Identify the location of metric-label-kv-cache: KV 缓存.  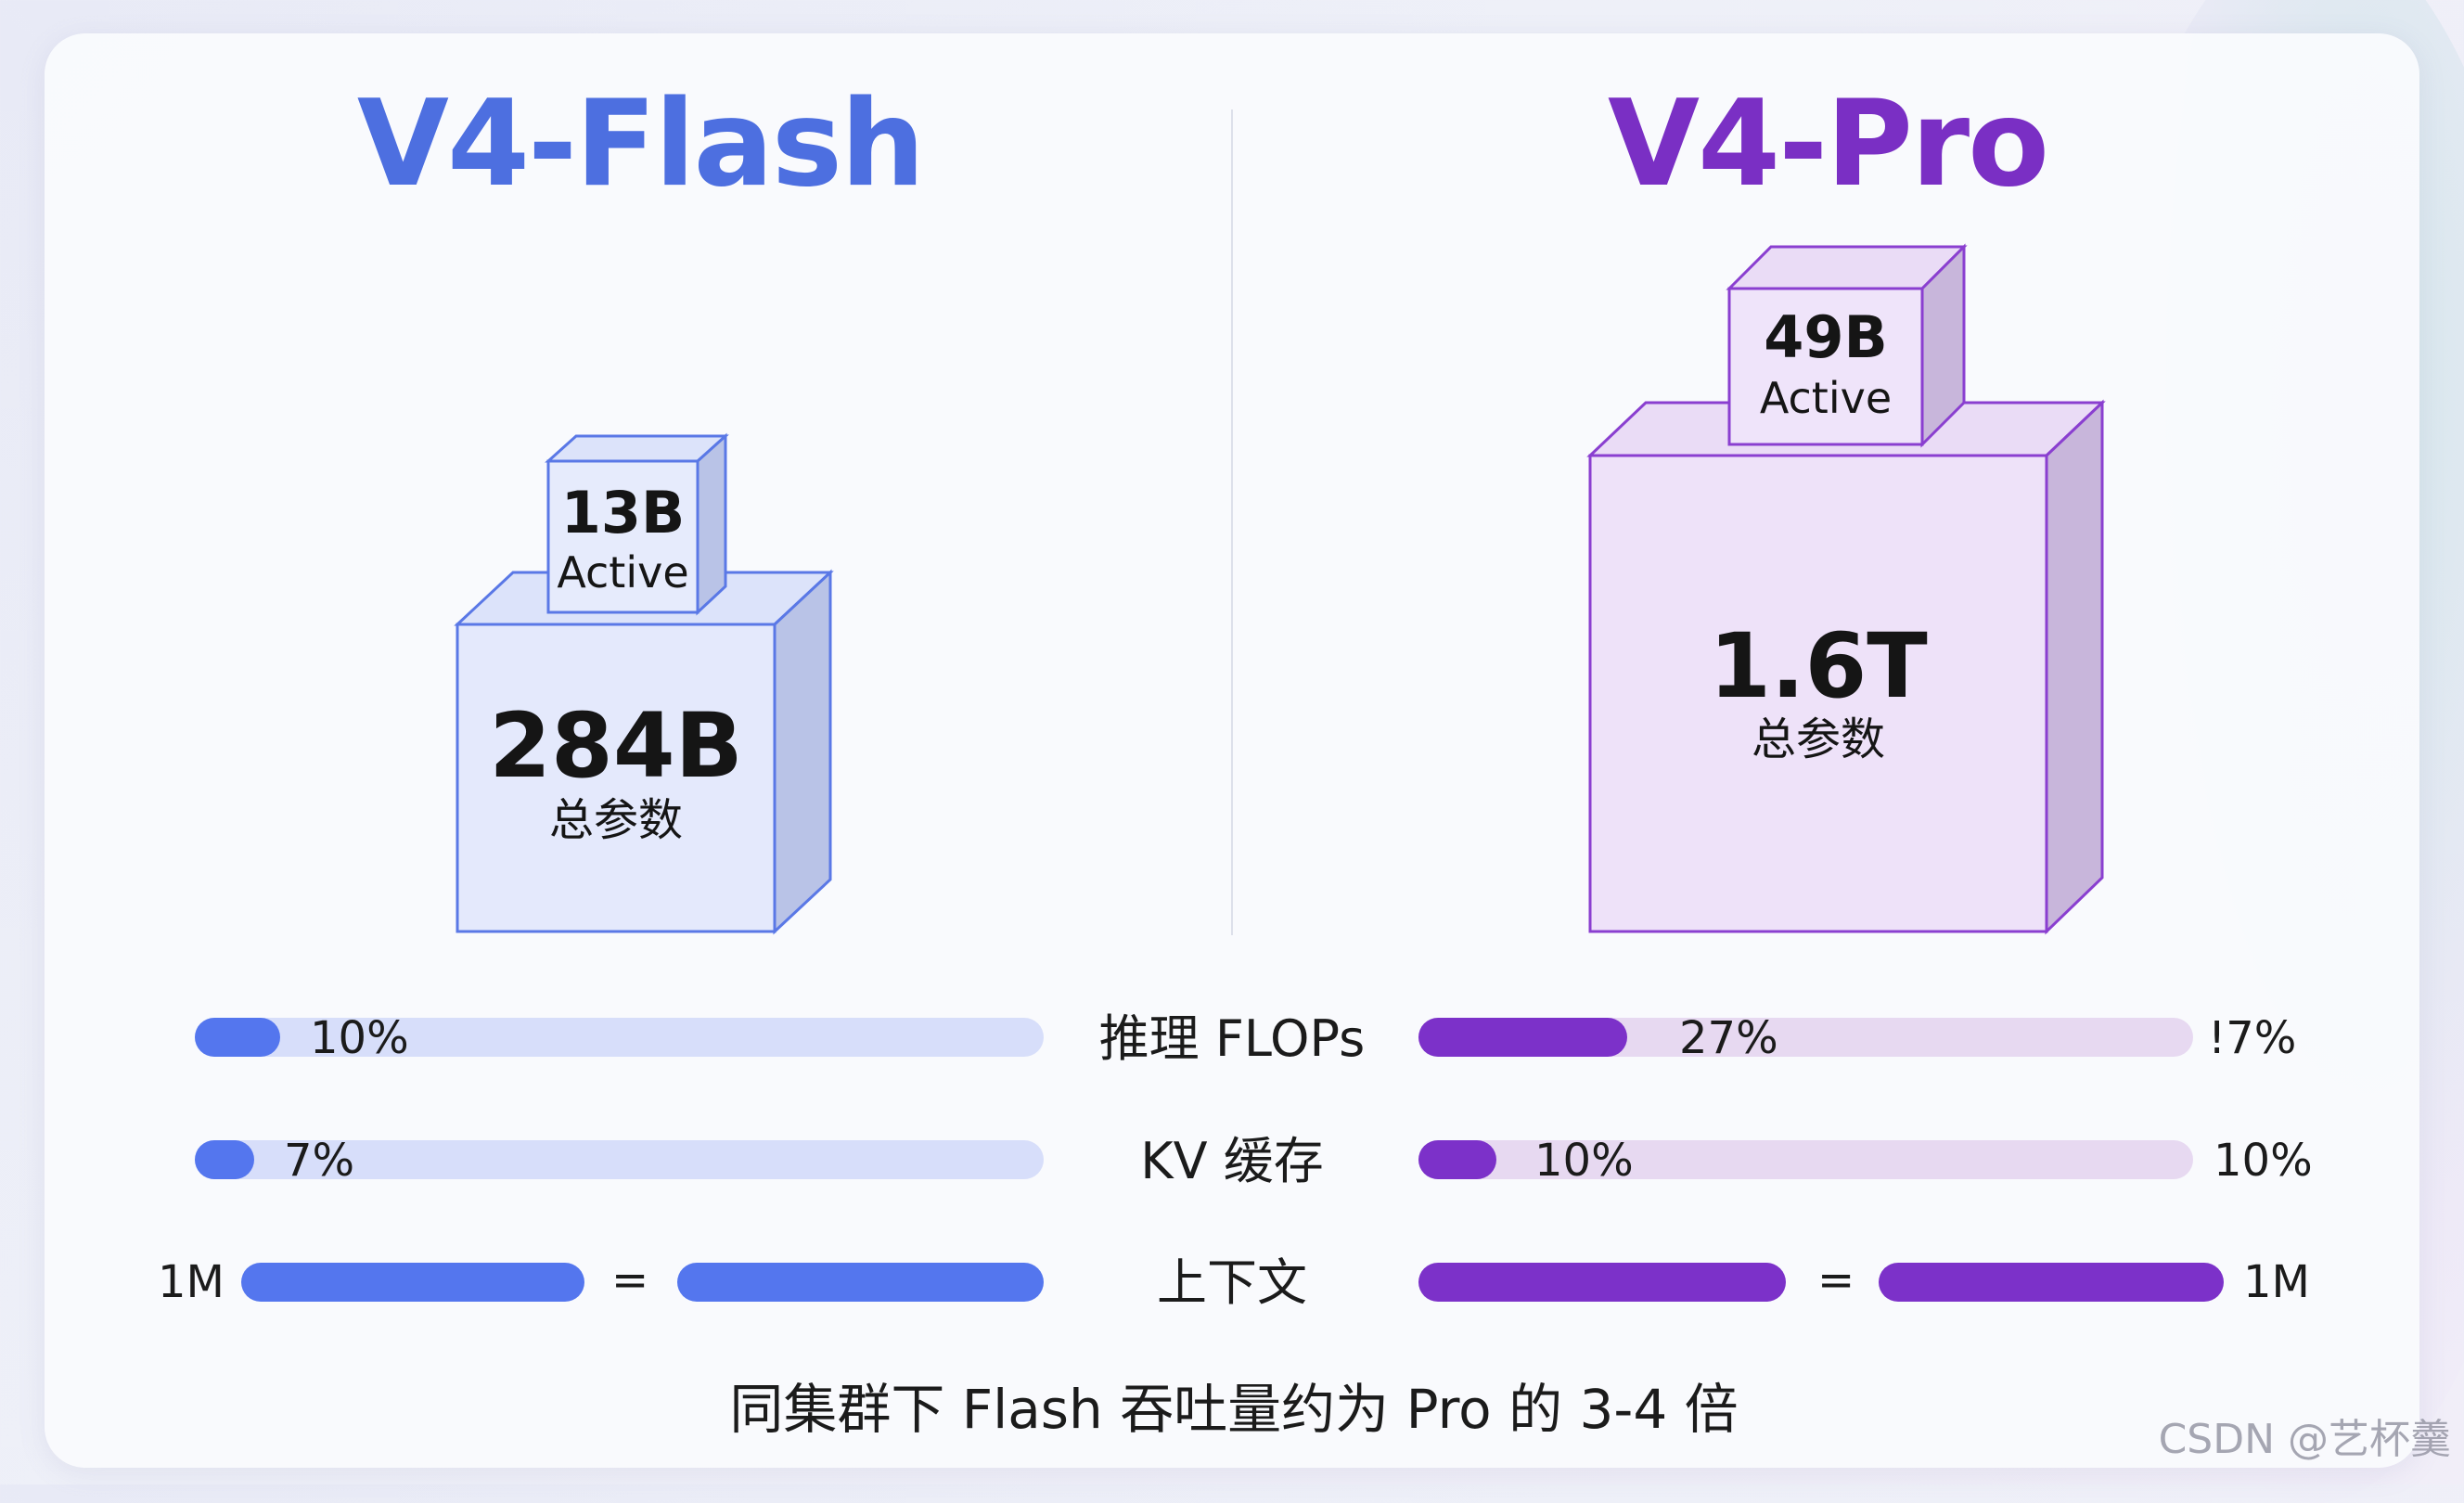
(1232, 1161).